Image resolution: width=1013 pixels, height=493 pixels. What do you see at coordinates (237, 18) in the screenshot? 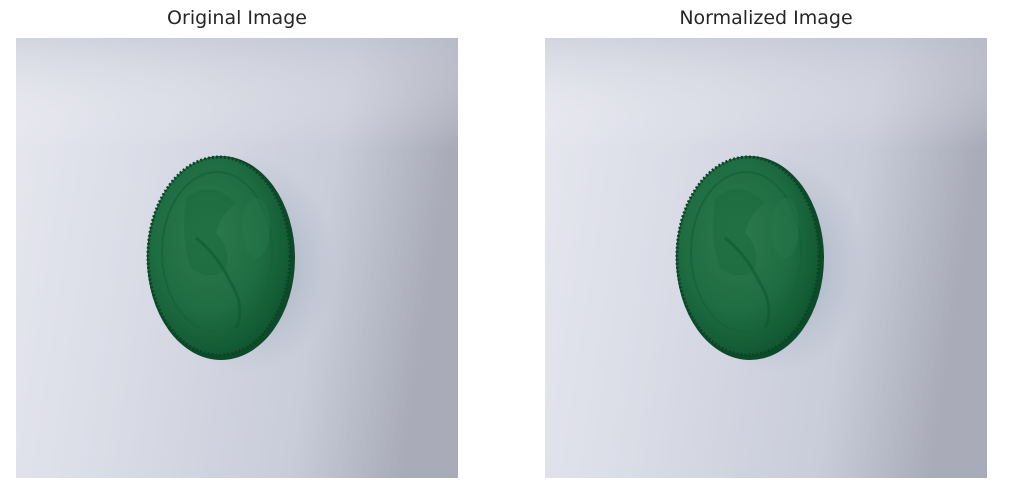
I see `panel-title-original: Original Image` at bounding box center [237, 18].